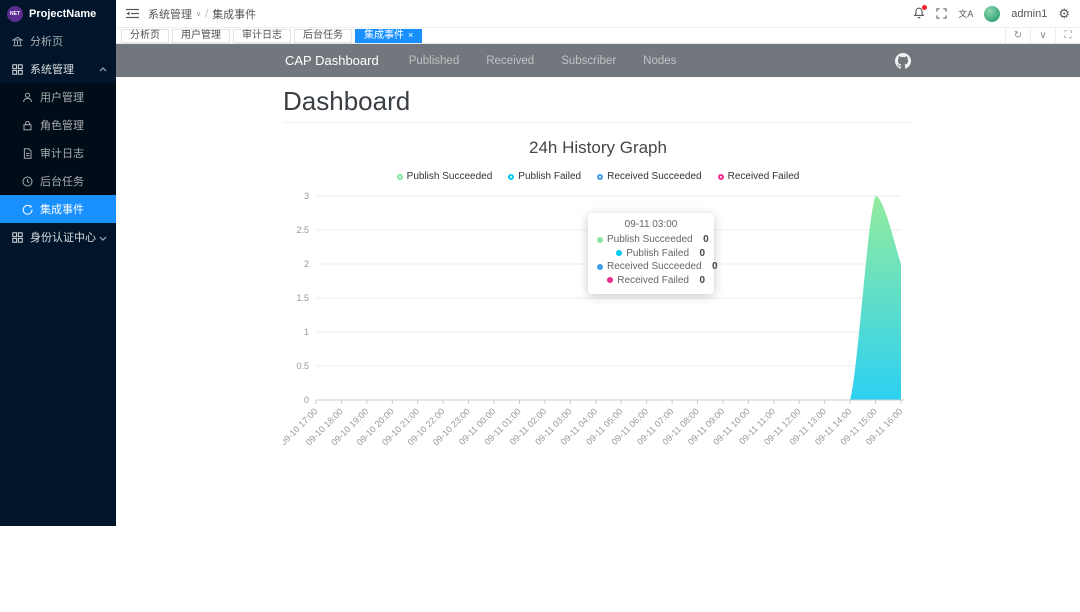 The height and width of the screenshot is (612, 1080). Describe the element at coordinates (302, 366) in the screenshot. I see `svg-text: 0.5` at that location.